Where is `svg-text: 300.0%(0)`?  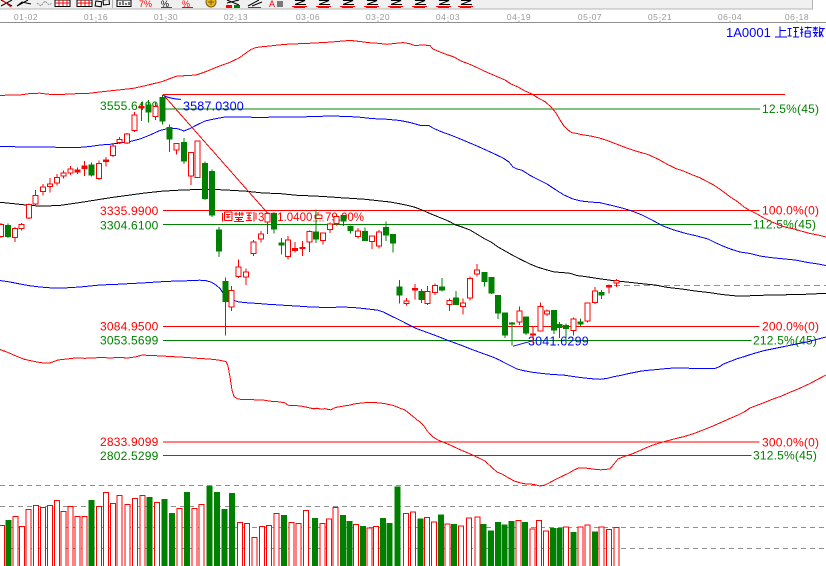
svg-text: 300.0%(0) is located at coordinates (790, 442).